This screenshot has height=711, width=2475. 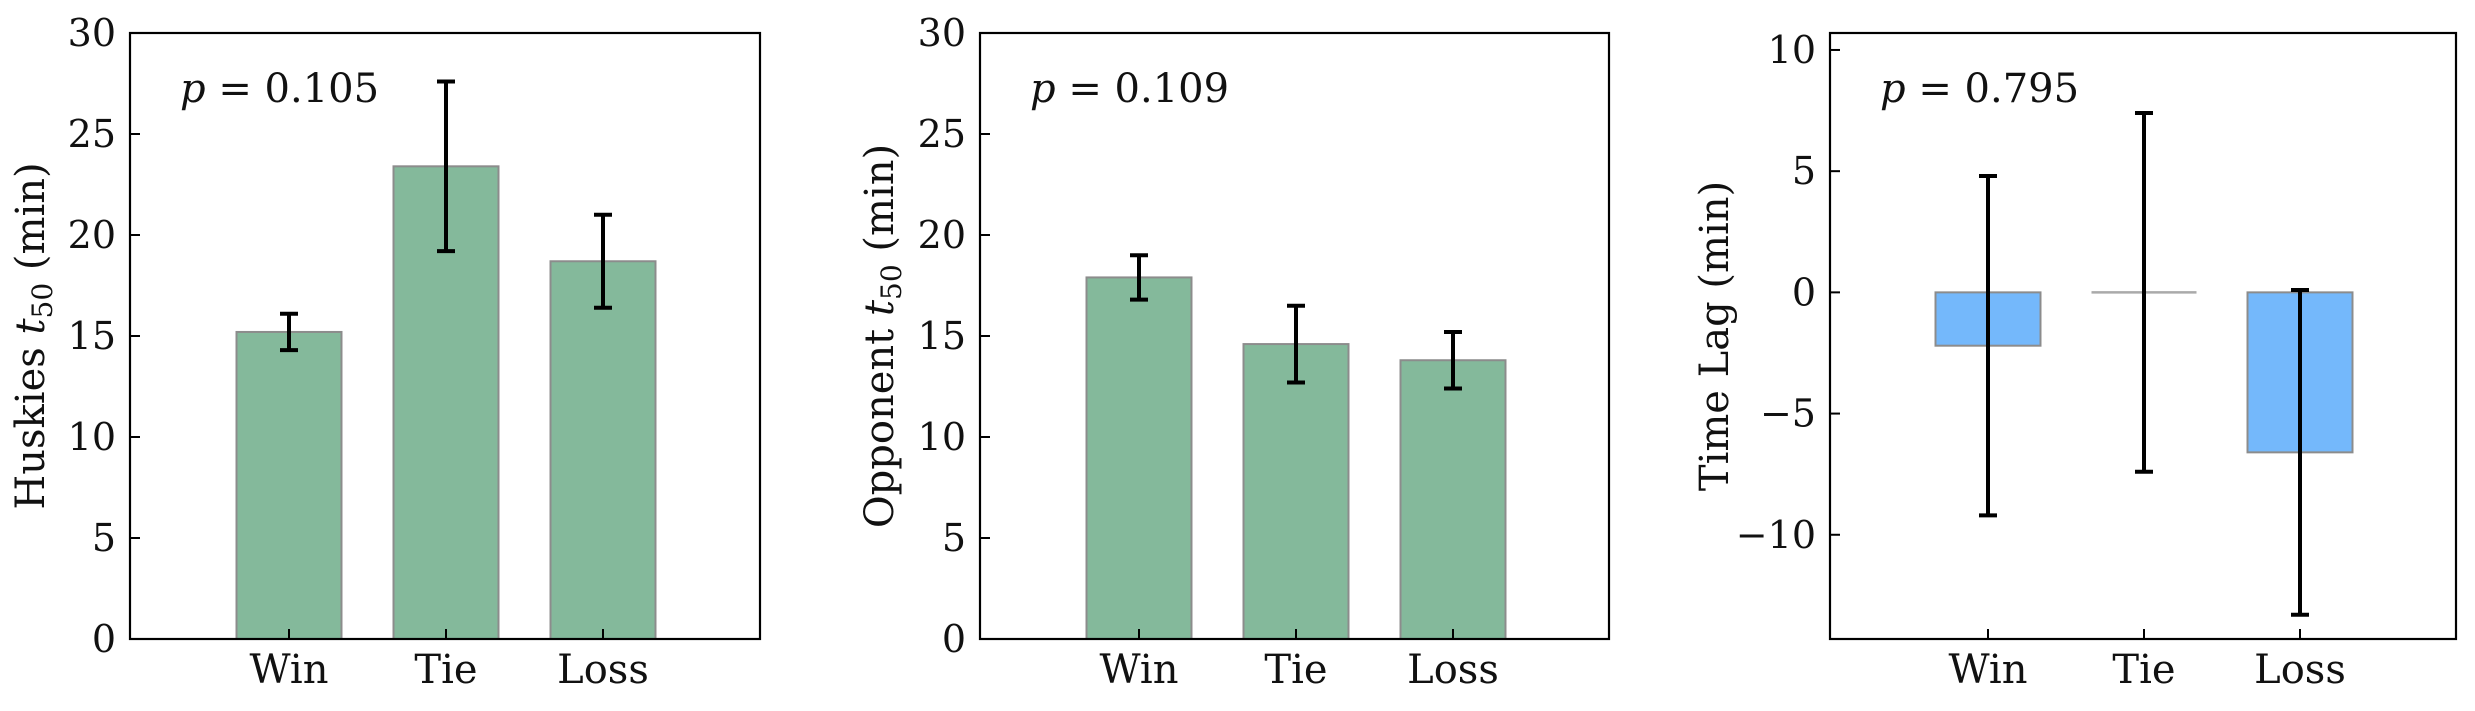 I want to click on bar-tie, so click(x=1296, y=491).